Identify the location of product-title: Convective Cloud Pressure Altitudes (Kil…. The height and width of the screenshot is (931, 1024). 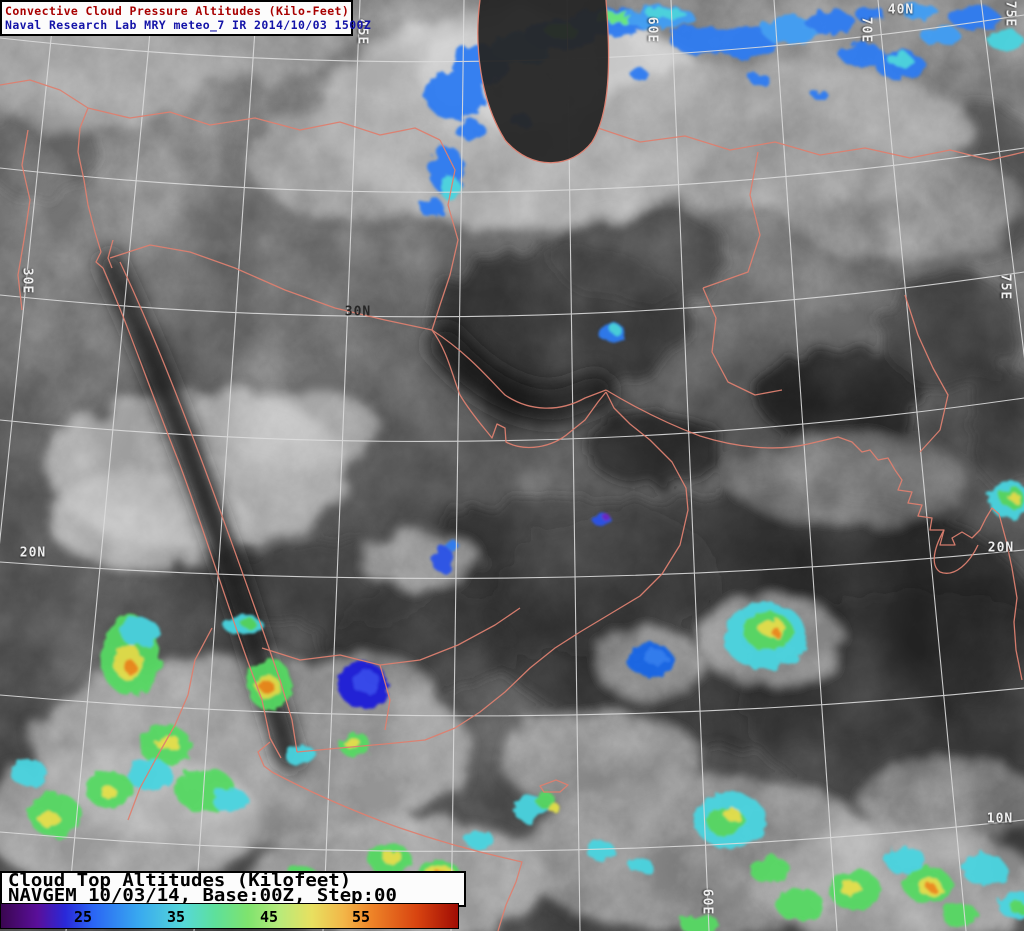
(177, 11).